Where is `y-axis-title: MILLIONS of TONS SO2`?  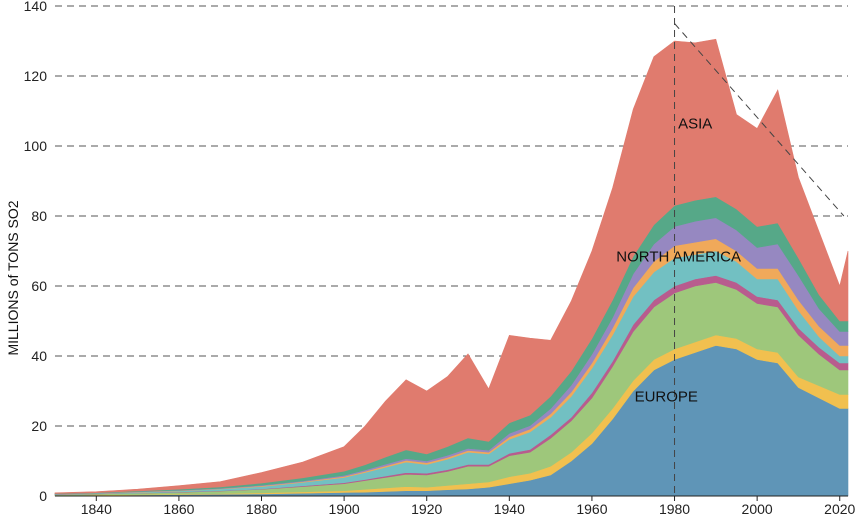
y-axis-title: MILLIONS of TONS SO2 is located at coordinates (13, 277).